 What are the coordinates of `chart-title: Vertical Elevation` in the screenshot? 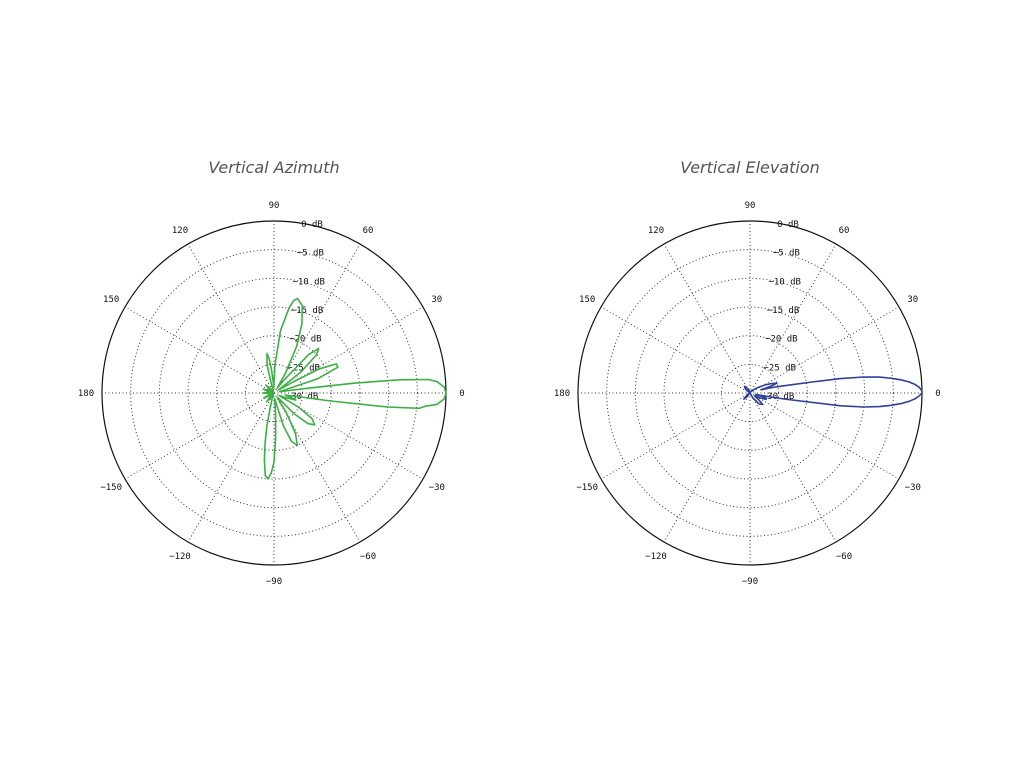 It's located at (750, 167).